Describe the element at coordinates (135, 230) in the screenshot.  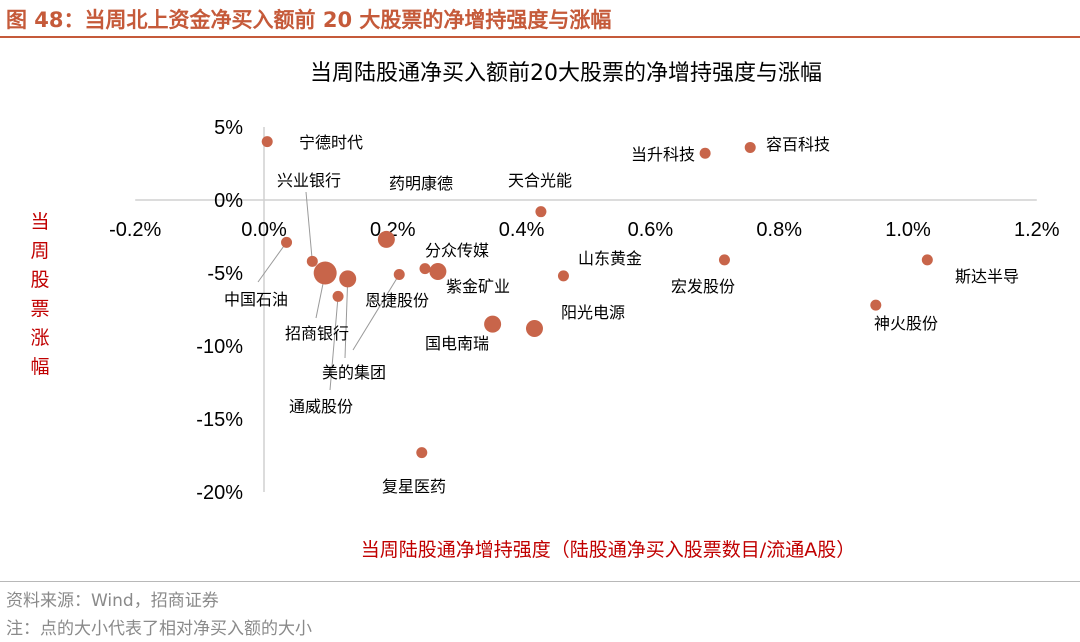
I see `x-tick-label: -0.2%` at that location.